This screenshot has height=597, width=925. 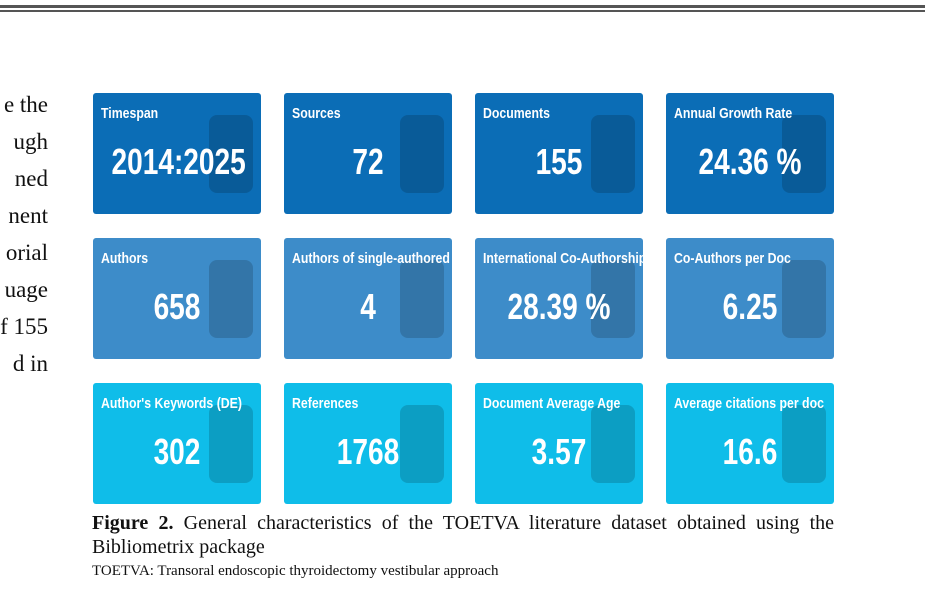 I want to click on body-line: uage, so click(x=26, y=289).